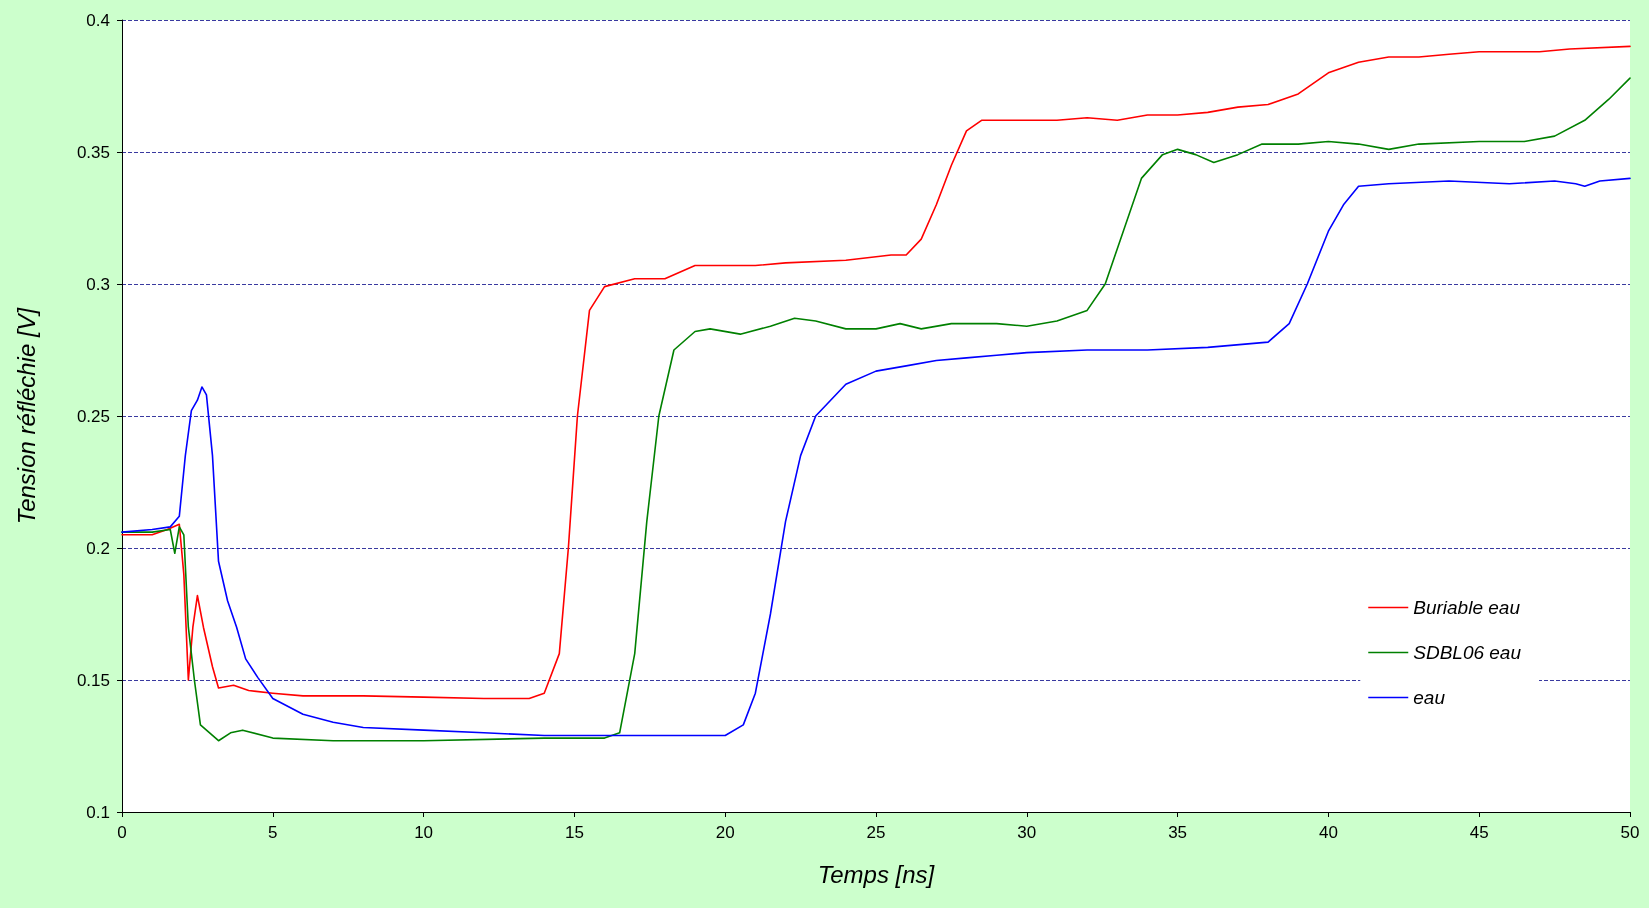 This screenshot has width=1649, height=908. I want to click on y-tick-label: 0.2, so click(98, 548).